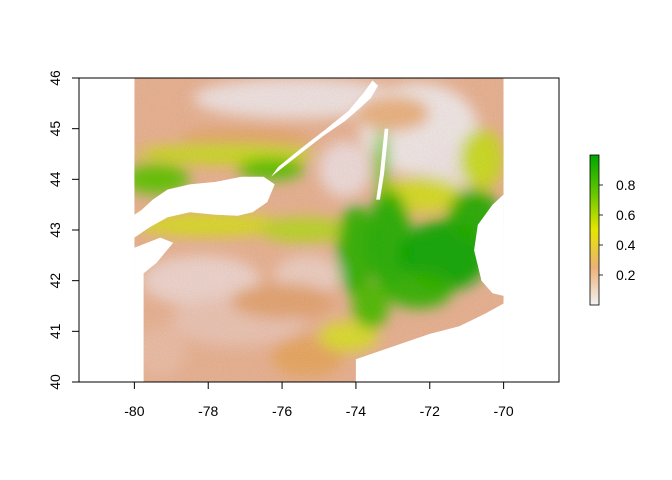  What do you see at coordinates (55, 331) in the screenshot?
I see `y-tick-label: 41` at bounding box center [55, 331].